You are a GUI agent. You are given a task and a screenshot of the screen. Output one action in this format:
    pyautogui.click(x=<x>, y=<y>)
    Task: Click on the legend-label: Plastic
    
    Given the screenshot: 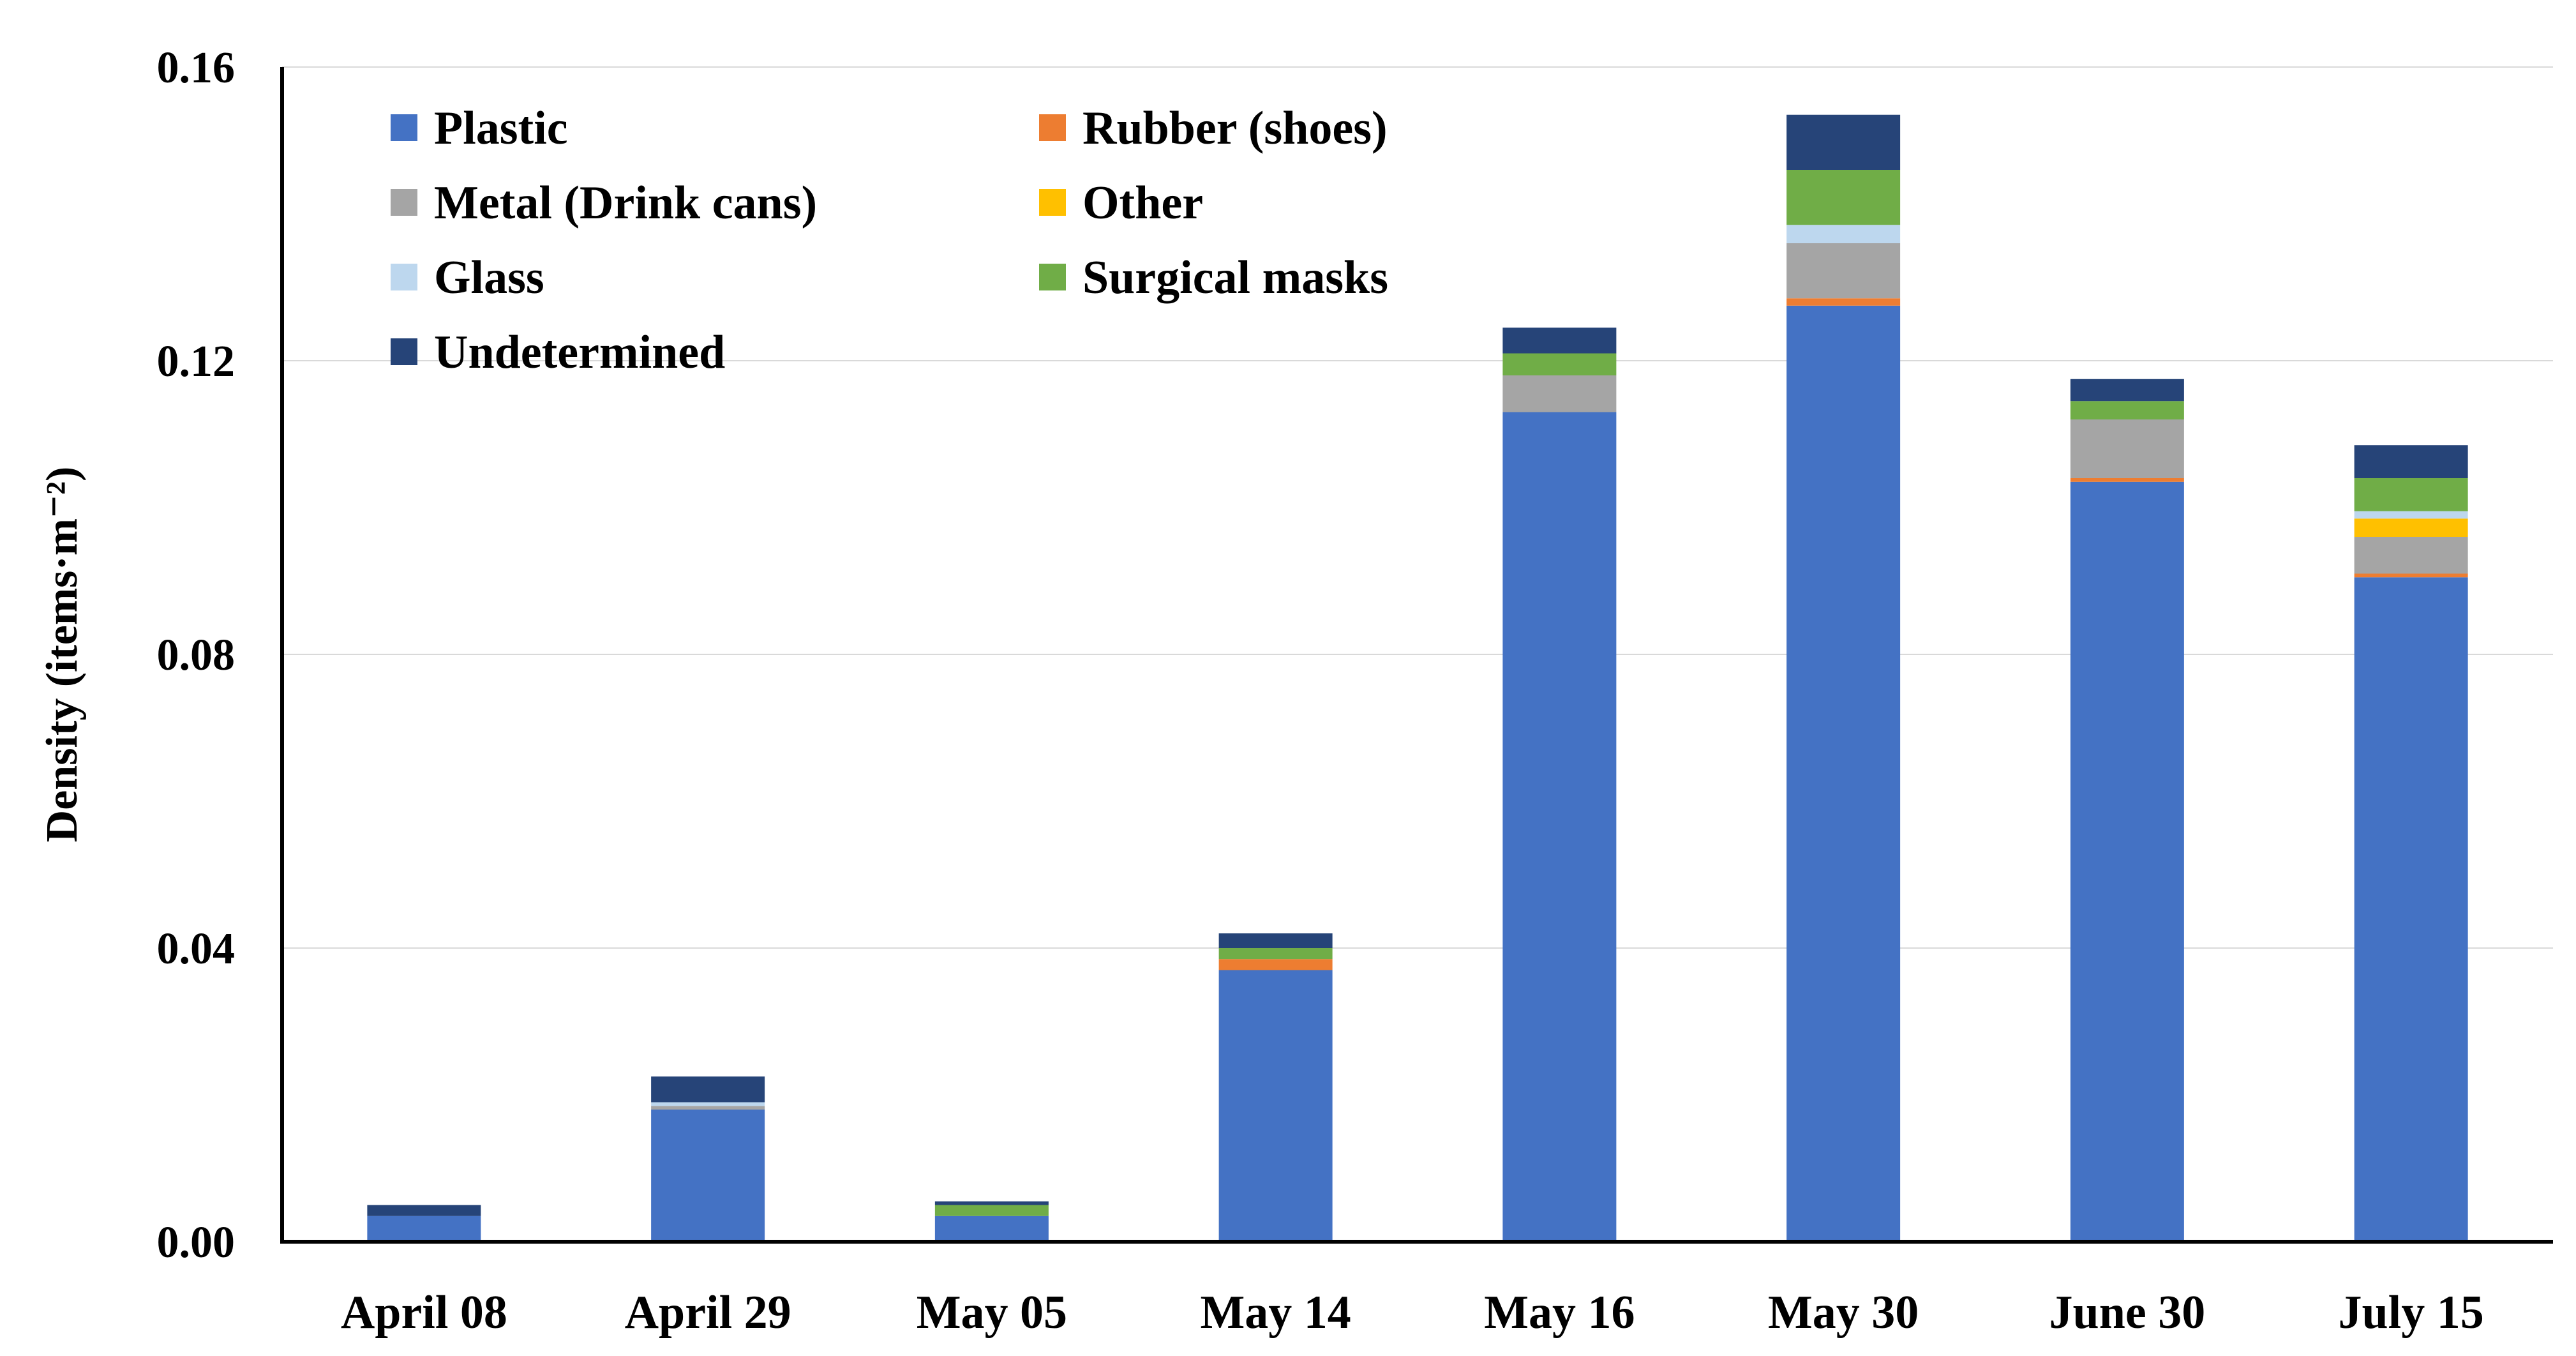 What is the action you would take?
    pyautogui.click(x=501, y=128)
    